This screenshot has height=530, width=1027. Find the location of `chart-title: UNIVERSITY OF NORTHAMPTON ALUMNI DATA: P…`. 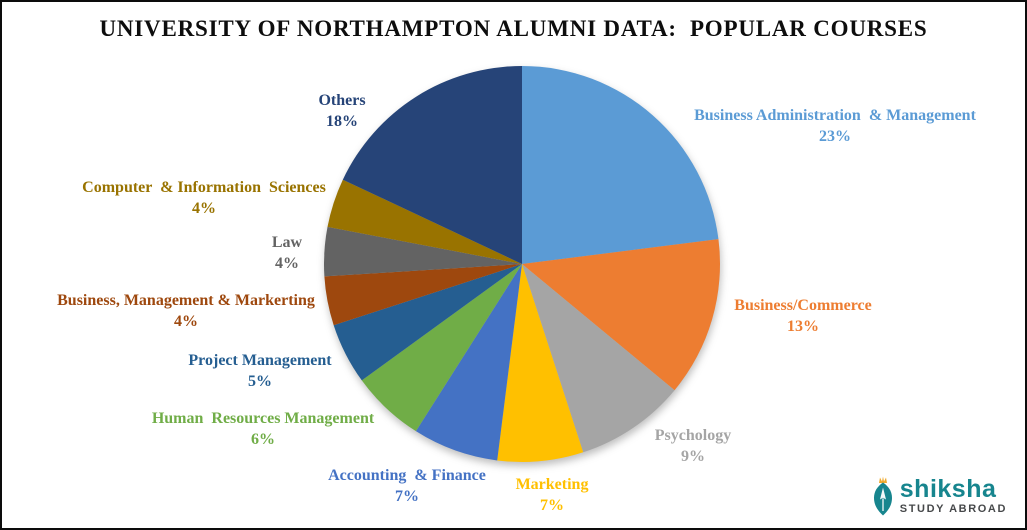

chart-title: UNIVERSITY OF NORTHAMPTON ALUMNI DATA: P… is located at coordinates (513, 28).